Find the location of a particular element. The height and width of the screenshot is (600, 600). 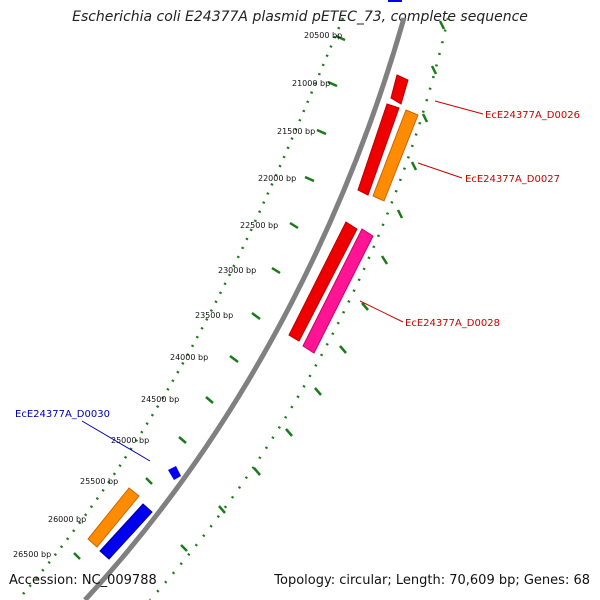

gene-arrow-d0028-red is located at coordinates (323, 281).